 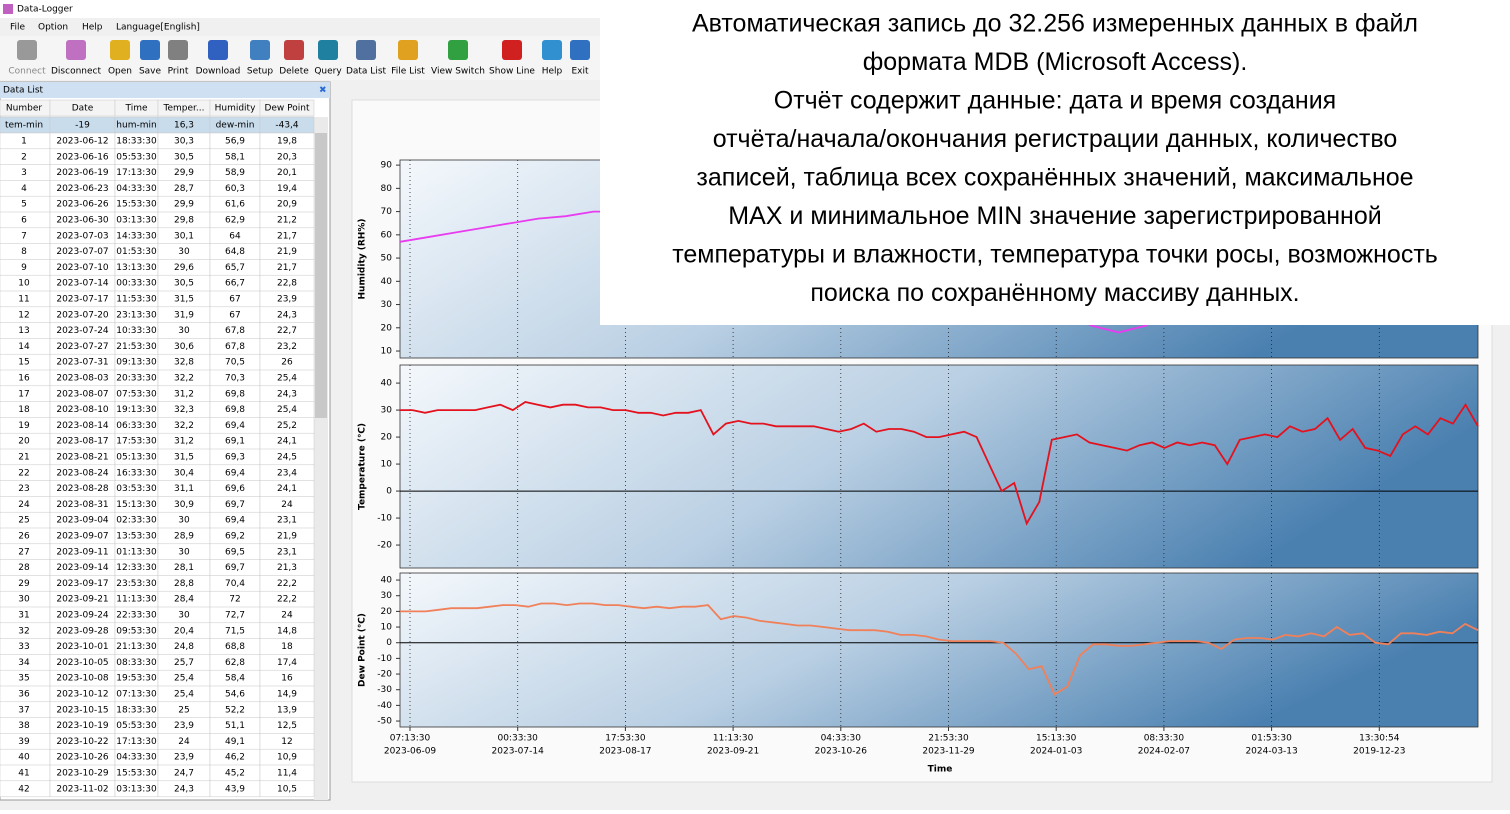 What do you see at coordinates (23, 710) in the screenshot?
I see `table-cell: 37` at bounding box center [23, 710].